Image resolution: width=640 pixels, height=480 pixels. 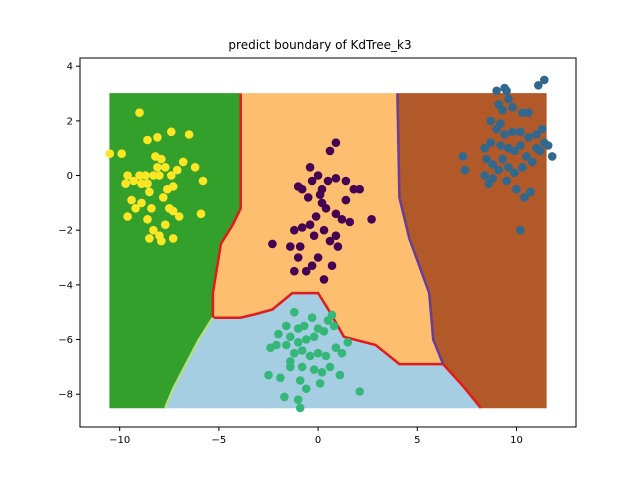 I want to click on y-tick-label: 2, so click(x=70, y=121).